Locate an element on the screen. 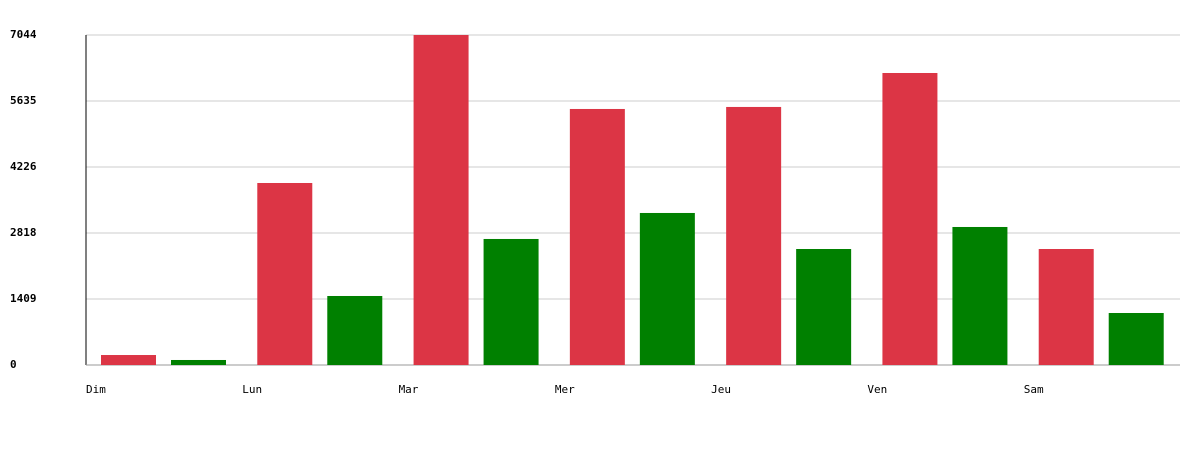  y-tick-label: 5635 is located at coordinates (23, 100).